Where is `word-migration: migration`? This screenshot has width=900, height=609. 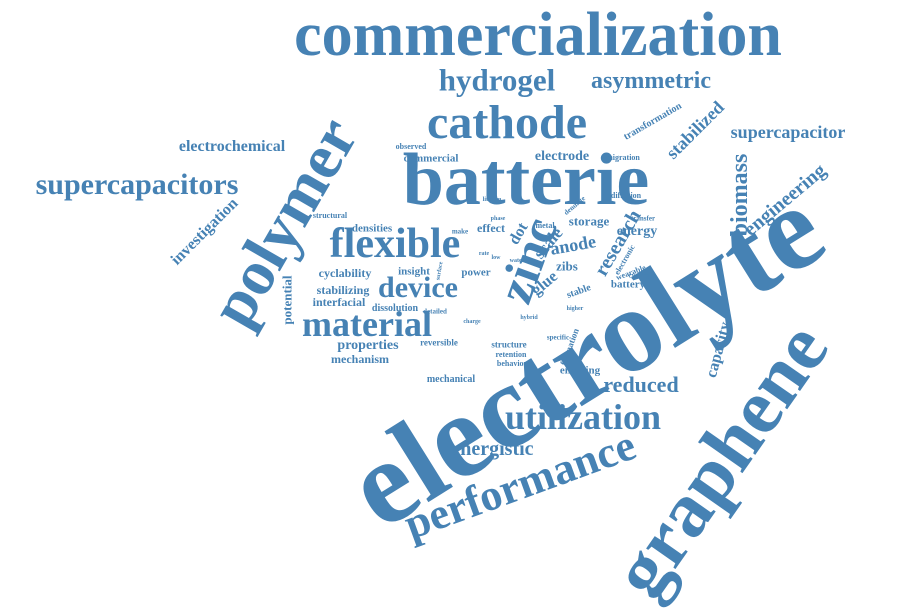
word-migration: migration is located at coordinates (623, 157).